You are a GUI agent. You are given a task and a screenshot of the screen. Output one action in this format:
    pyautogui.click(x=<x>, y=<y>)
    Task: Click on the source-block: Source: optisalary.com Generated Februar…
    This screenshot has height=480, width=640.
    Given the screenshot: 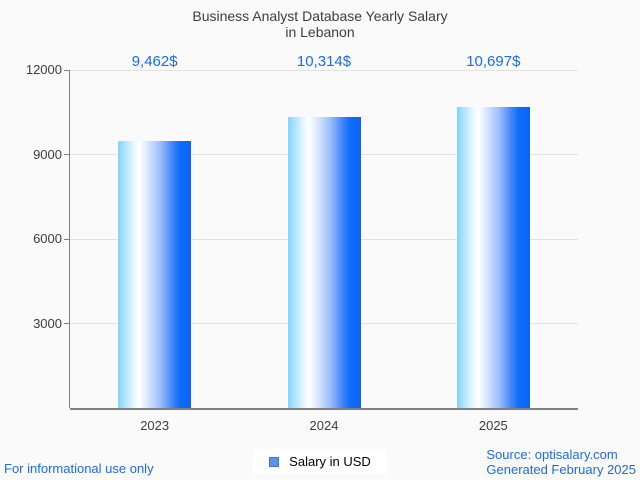 What is the action you would take?
    pyautogui.click(x=561, y=462)
    